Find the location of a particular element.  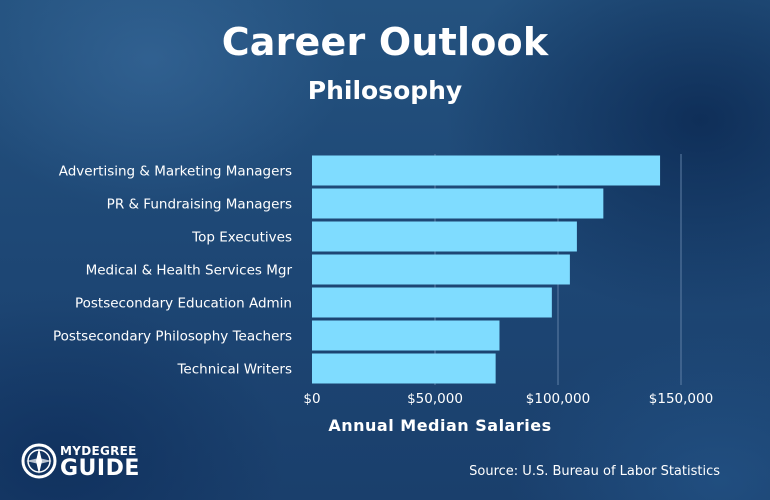

chart-subtitle: Philosophy is located at coordinates (385, 90).